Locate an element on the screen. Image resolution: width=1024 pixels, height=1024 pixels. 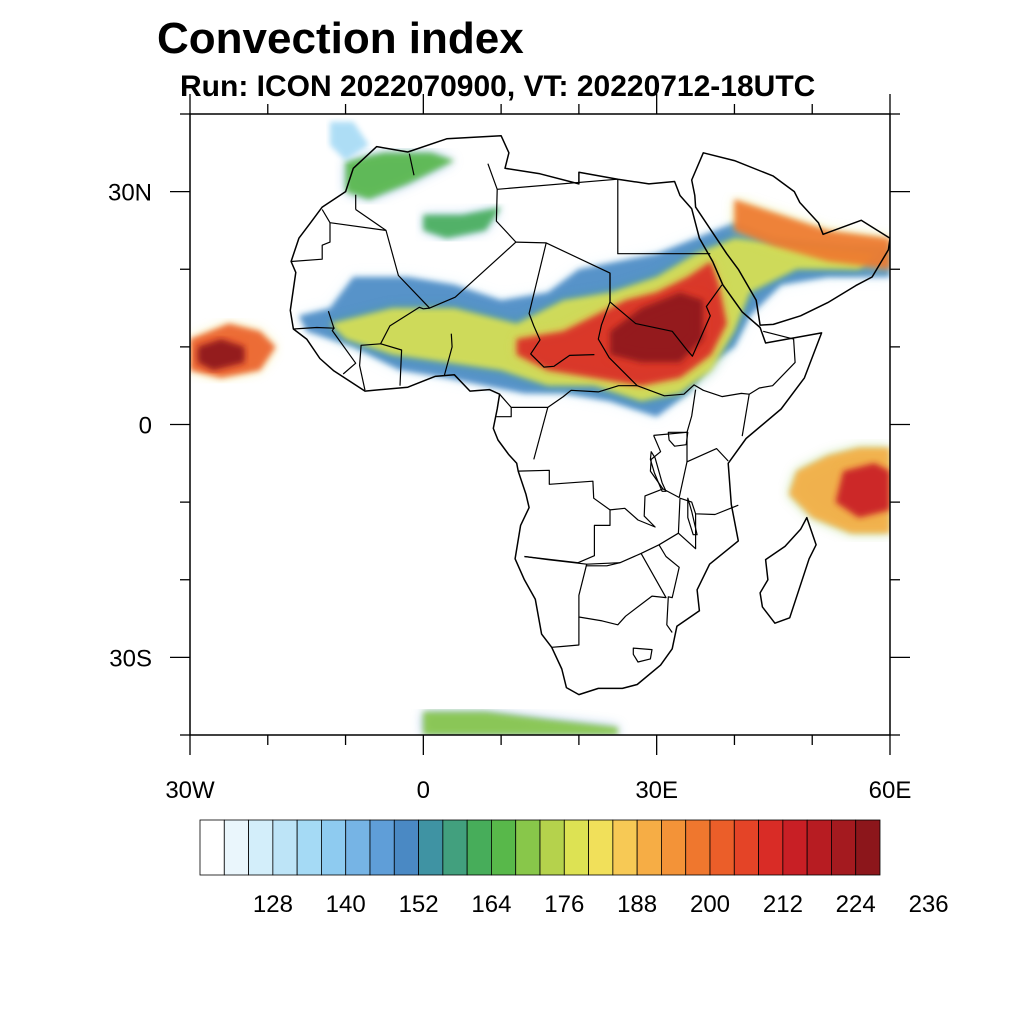
chart-subtitle: Run: ICON 2022070900, VT: 20220712-18UTC is located at coordinates (498, 86).